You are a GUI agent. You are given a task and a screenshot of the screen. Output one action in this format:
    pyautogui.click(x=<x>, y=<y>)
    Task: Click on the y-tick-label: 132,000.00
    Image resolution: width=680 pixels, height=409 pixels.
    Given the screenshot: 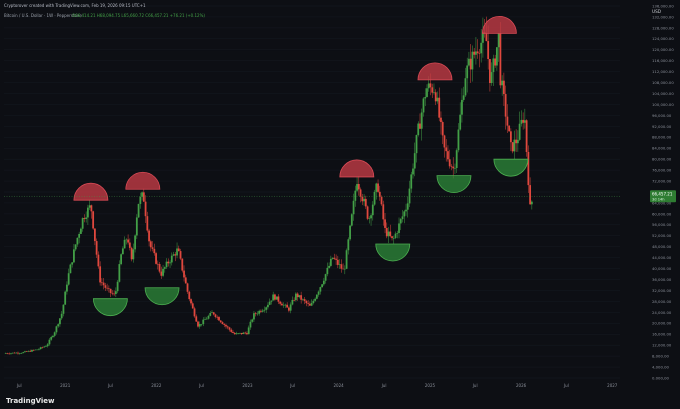 What is the action you would take?
    pyautogui.click(x=663, y=16)
    